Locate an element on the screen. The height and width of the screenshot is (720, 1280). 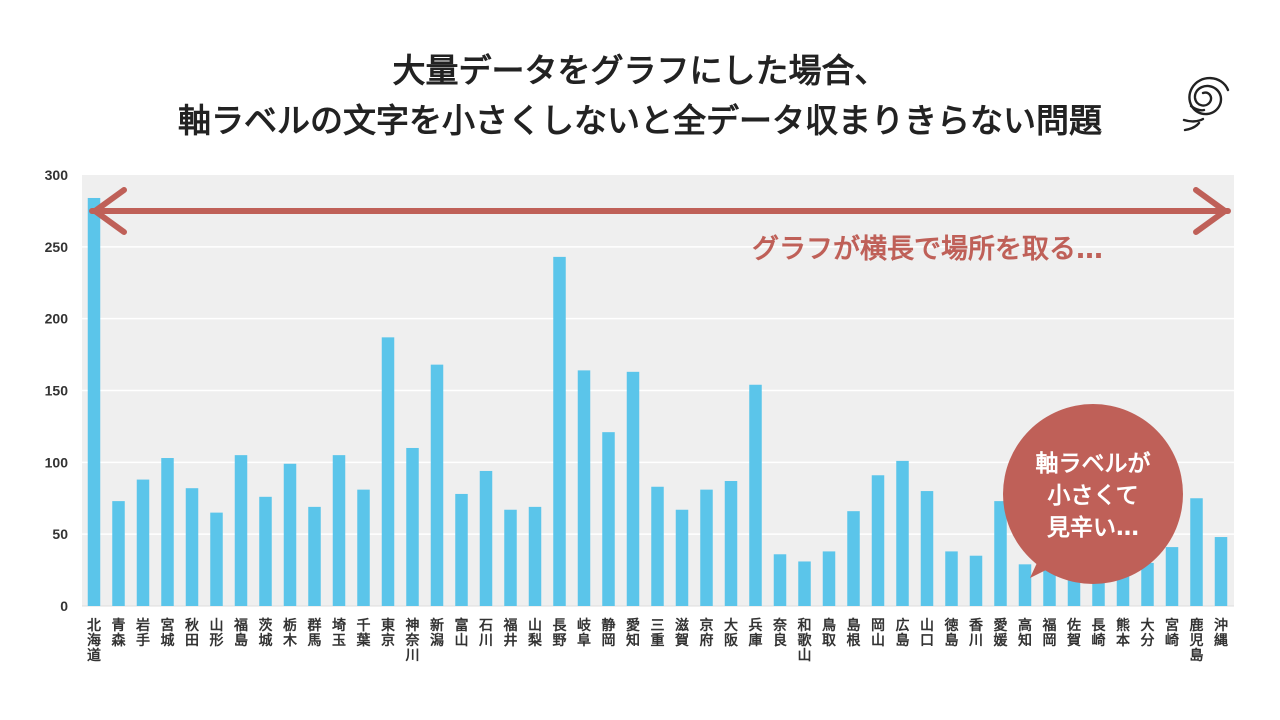
x-tick-label: 鹿児島 is located at coordinates (1196, 640).